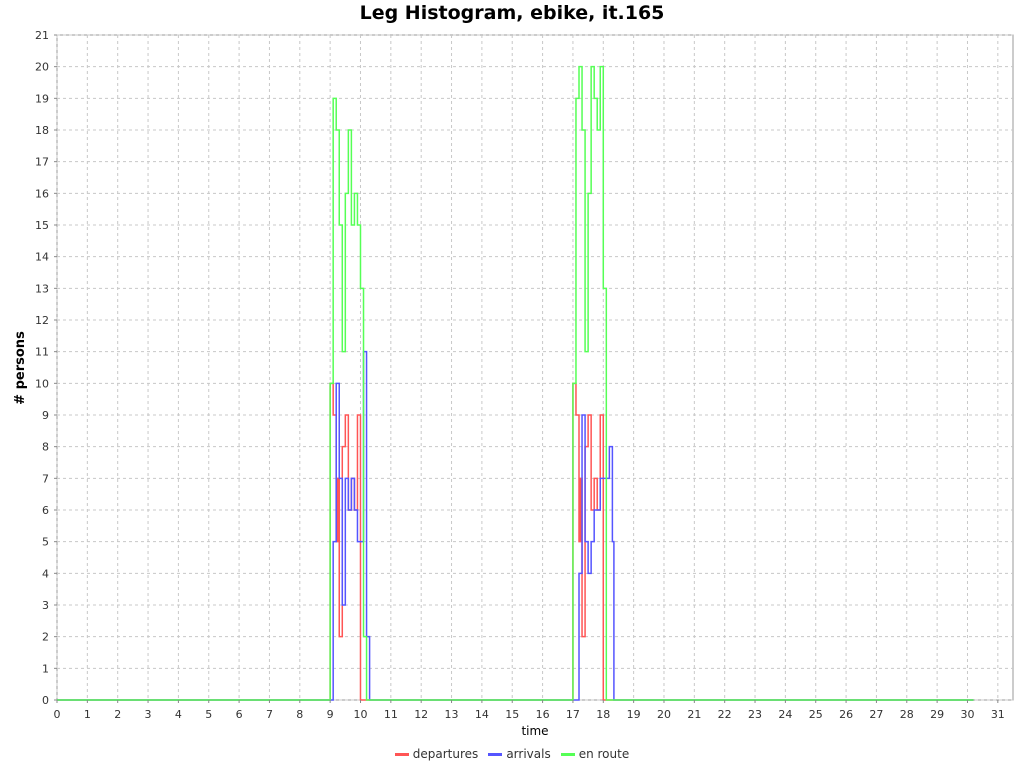  I want to click on x-tick-label: 9, so click(330, 714).